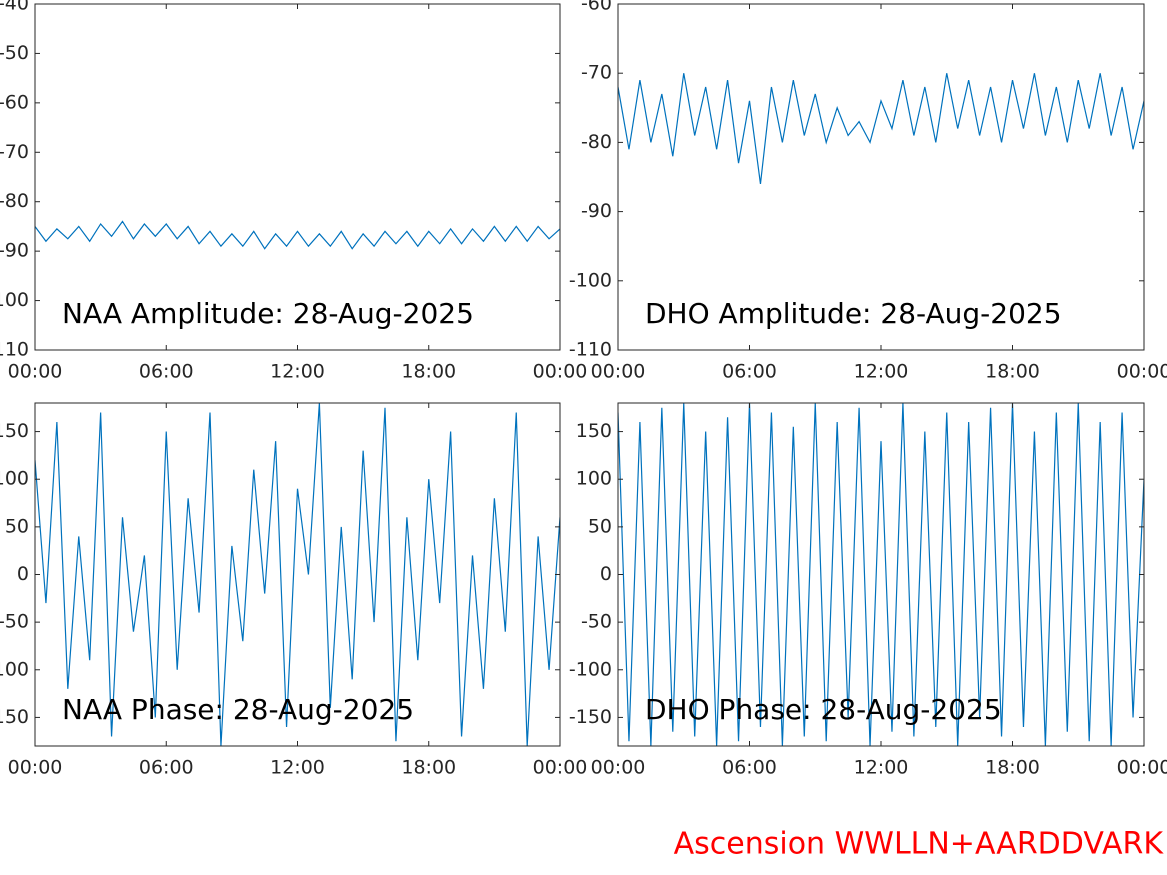 This screenshot has height=875, width=1167. What do you see at coordinates (853, 313) in the screenshot?
I see `annotation: DHO Amplitude: 28-Aug-2025` at bounding box center [853, 313].